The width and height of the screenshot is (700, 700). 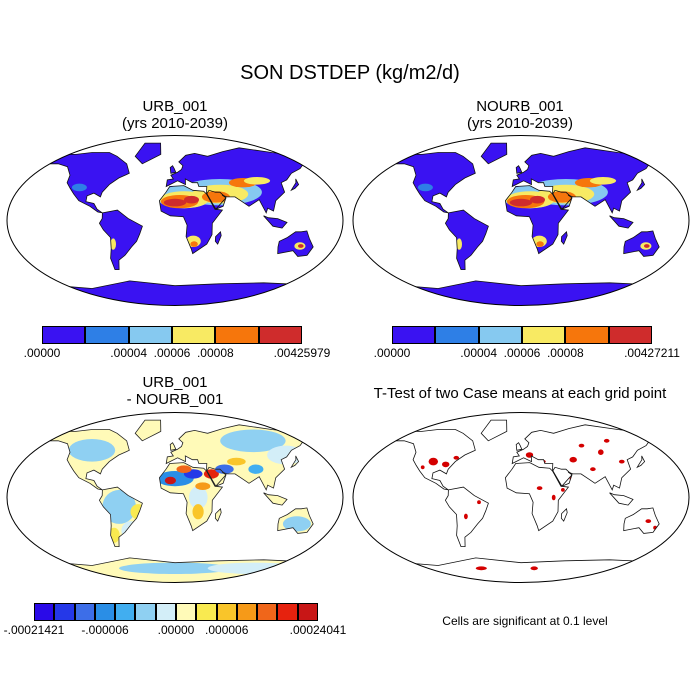 I want to click on coastline-madagascar, so click(x=564, y=237).